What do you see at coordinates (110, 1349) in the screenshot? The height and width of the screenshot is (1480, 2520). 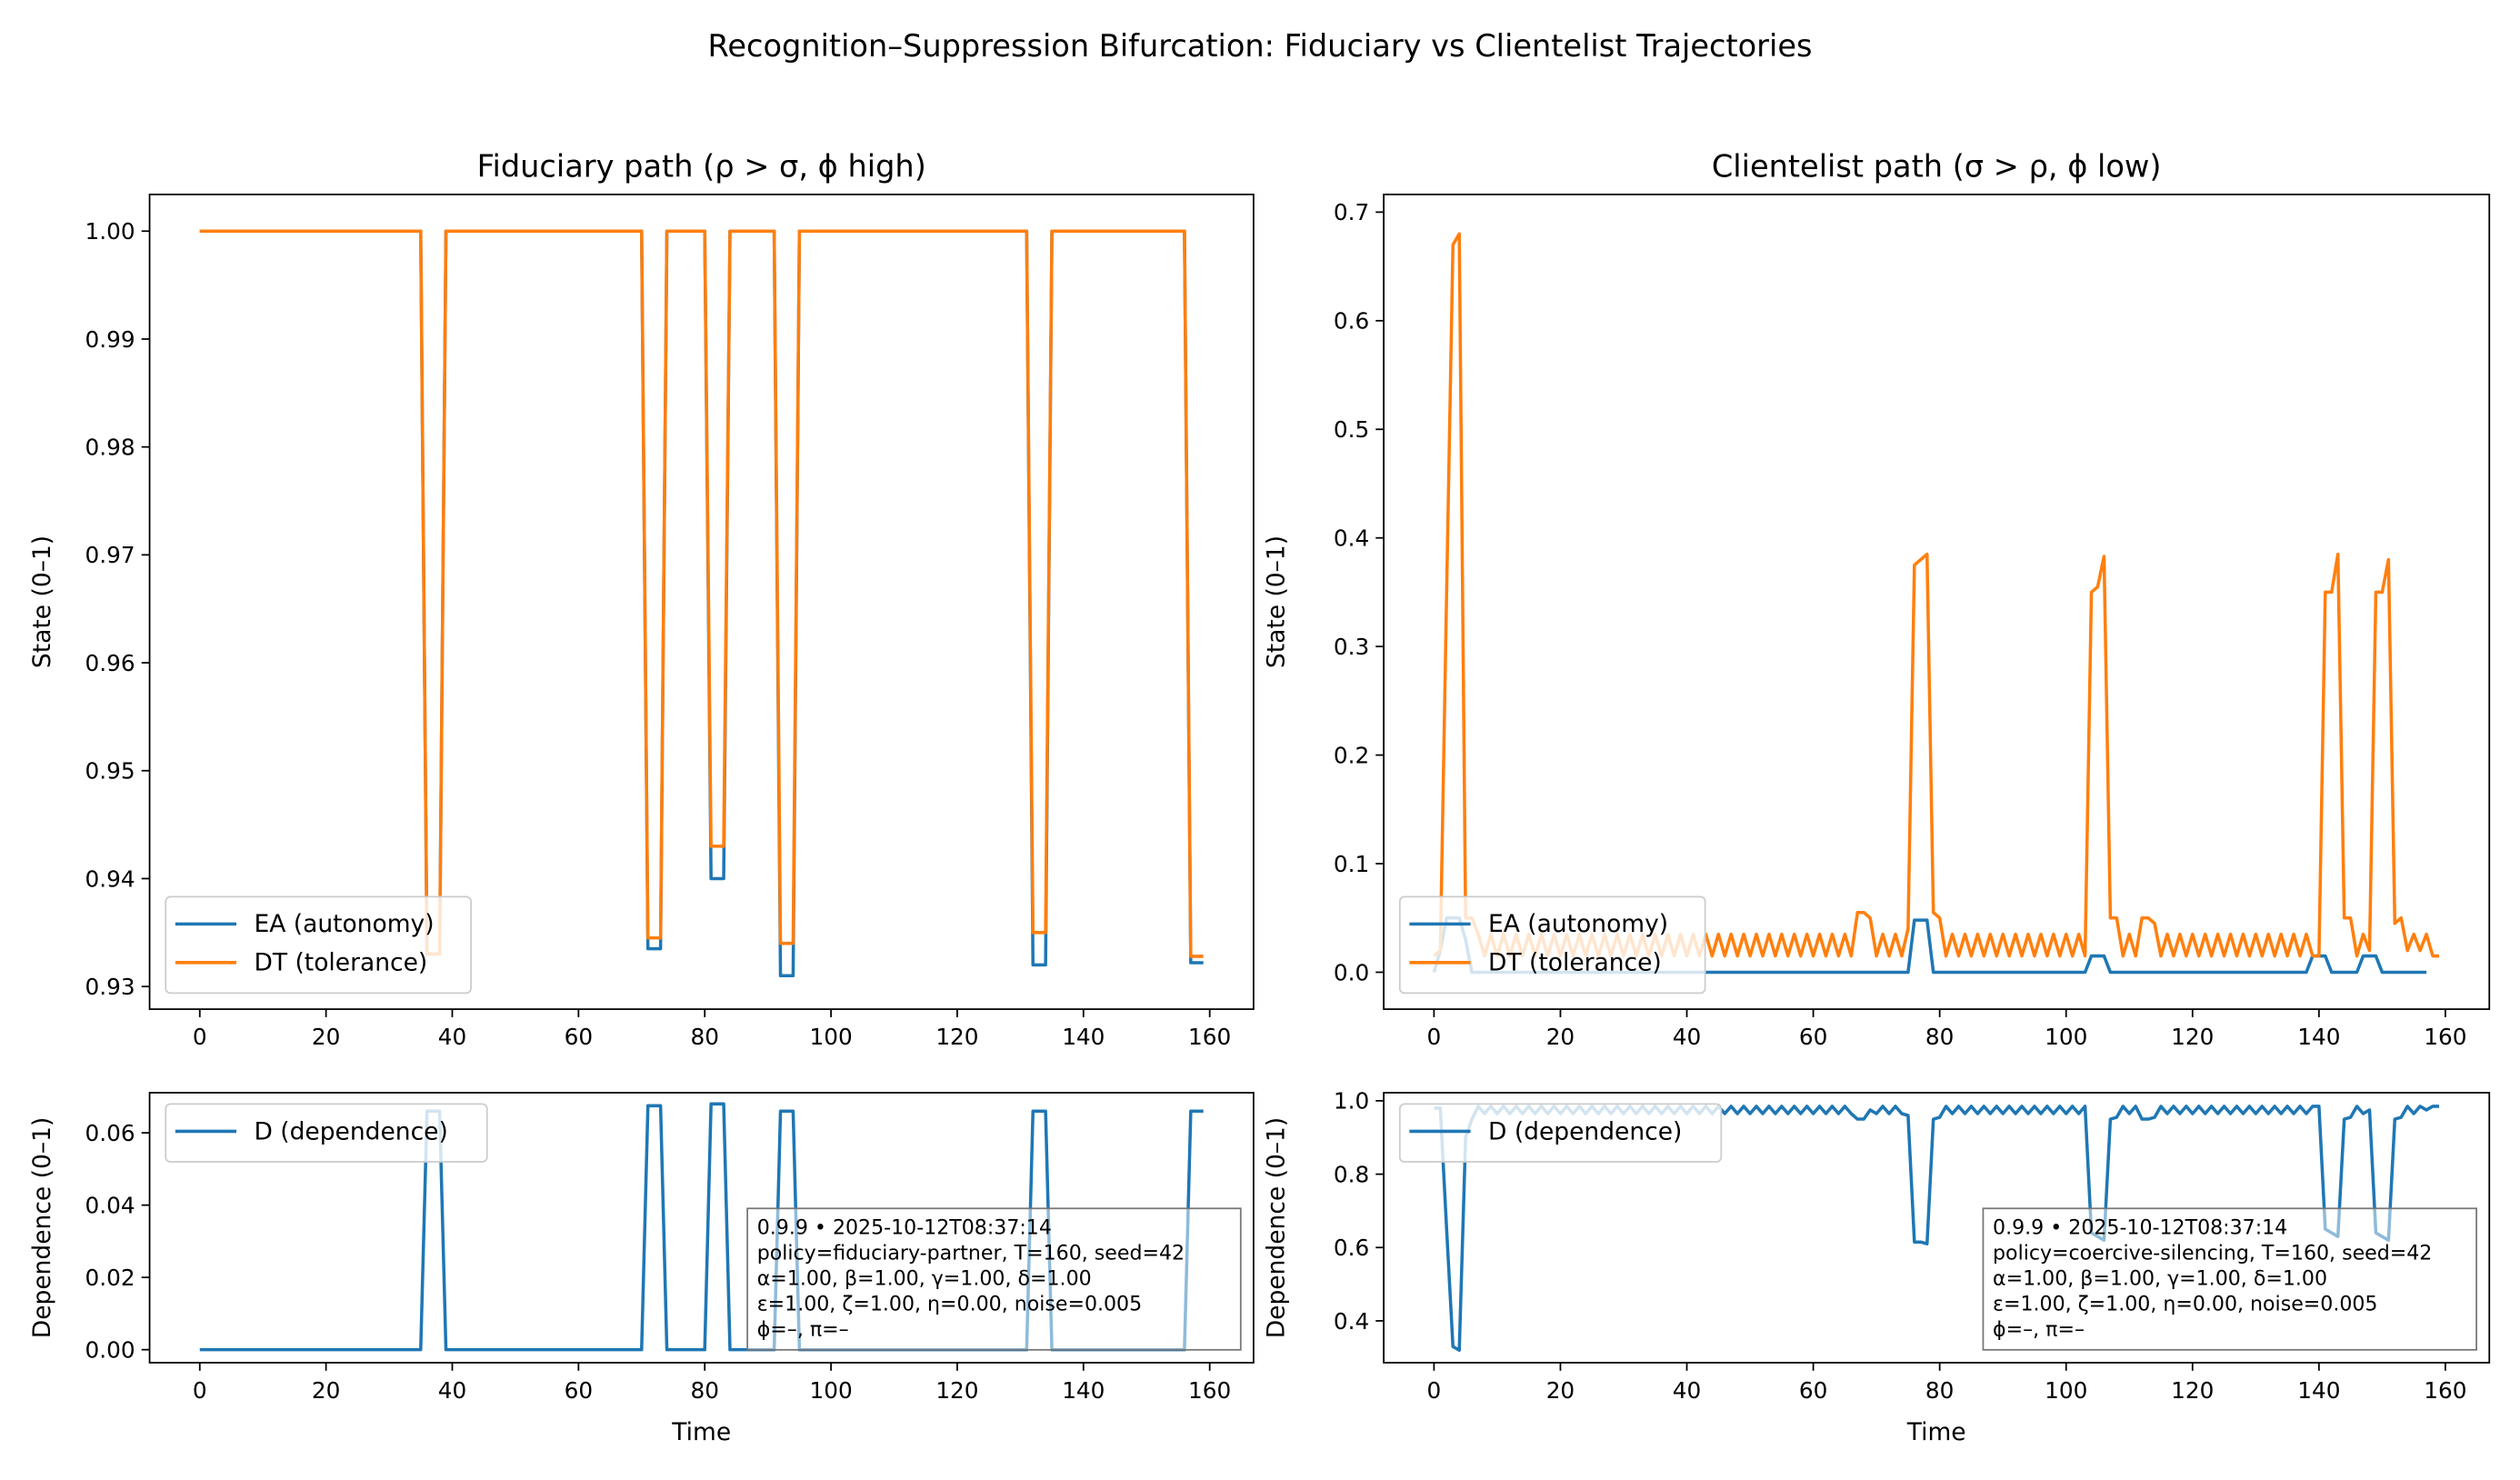 I see `y-tick-label: 0.00` at bounding box center [110, 1349].